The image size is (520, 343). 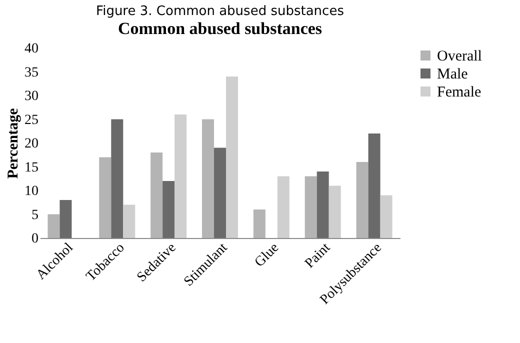 I want to click on y-tick-label: 10, so click(x=31, y=191).